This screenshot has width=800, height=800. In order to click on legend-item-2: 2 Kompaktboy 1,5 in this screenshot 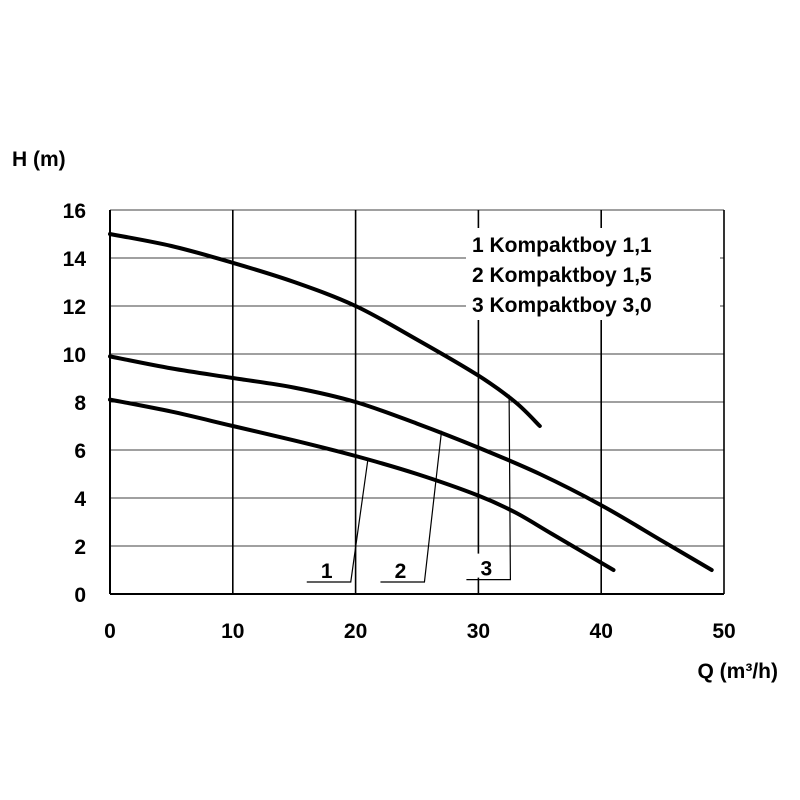, I will do `click(562, 275)`.